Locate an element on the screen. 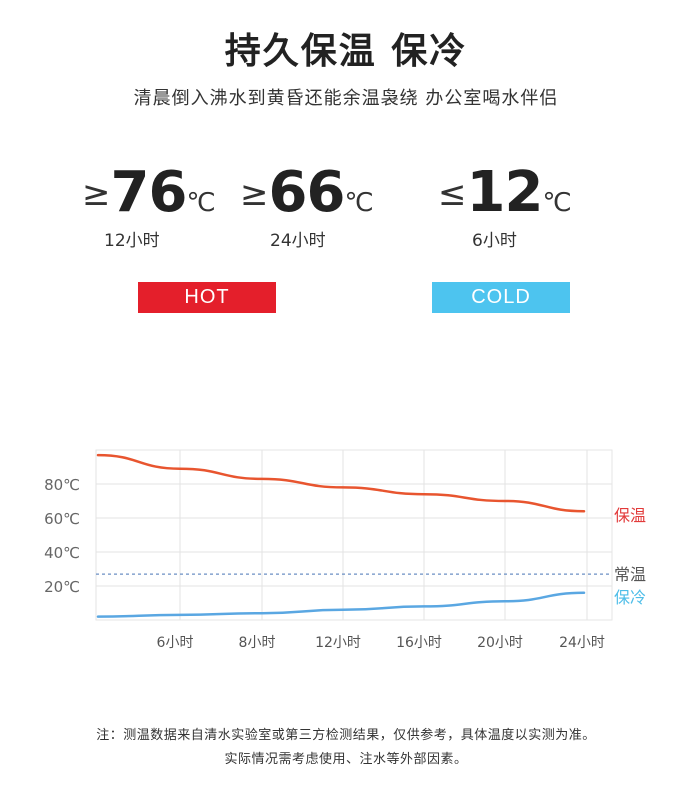 This screenshot has height=794, width=692. x-tick-label: 6小时 is located at coordinates (175, 643).